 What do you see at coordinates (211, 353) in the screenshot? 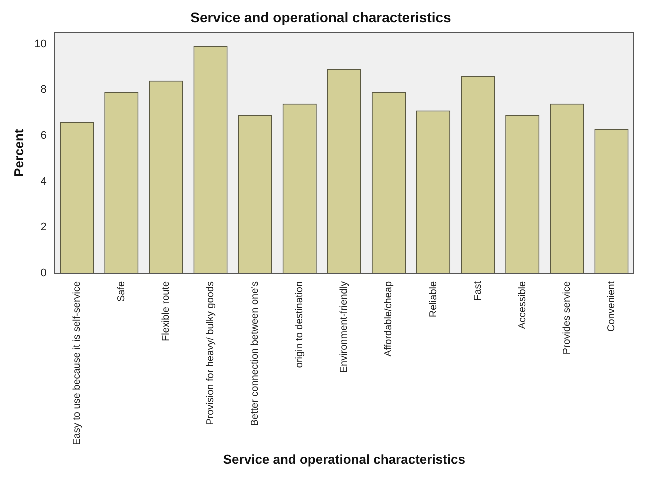
I see `x-tick-label: Provision for heavy/ bulky goods` at bounding box center [211, 353].